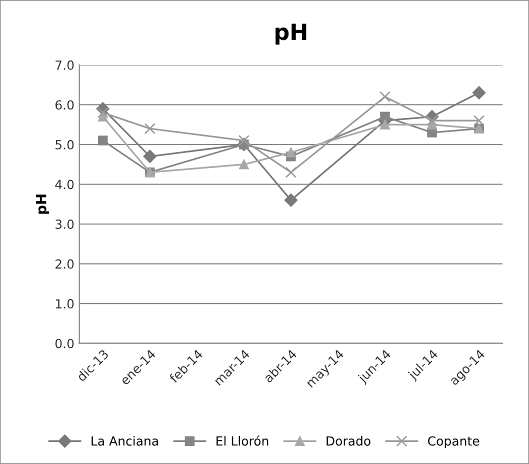 The image size is (529, 464). Describe the element at coordinates (291, 34) in the screenshot. I see `chart-title: pH` at that location.